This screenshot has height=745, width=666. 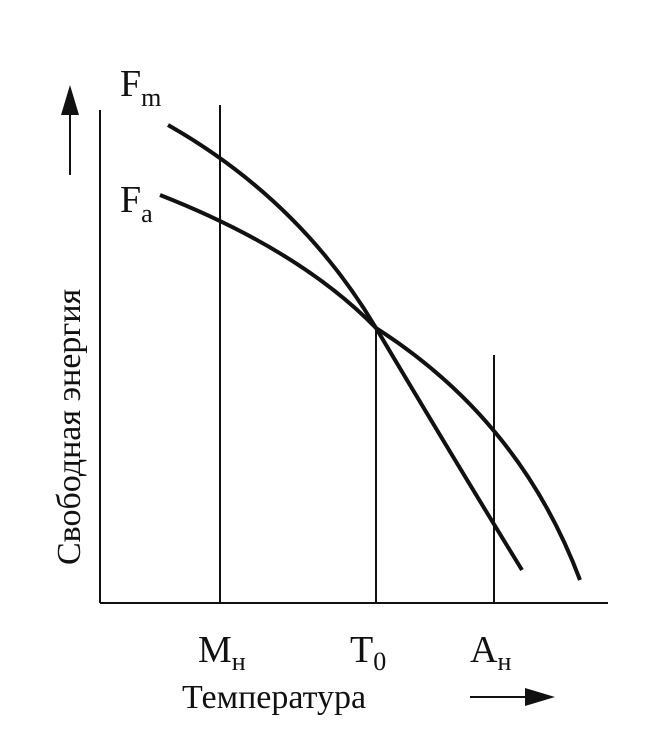 What do you see at coordinates (368, 652) in the screenshot?
I see `marker-label: T0` at bounding box center [368, 652].